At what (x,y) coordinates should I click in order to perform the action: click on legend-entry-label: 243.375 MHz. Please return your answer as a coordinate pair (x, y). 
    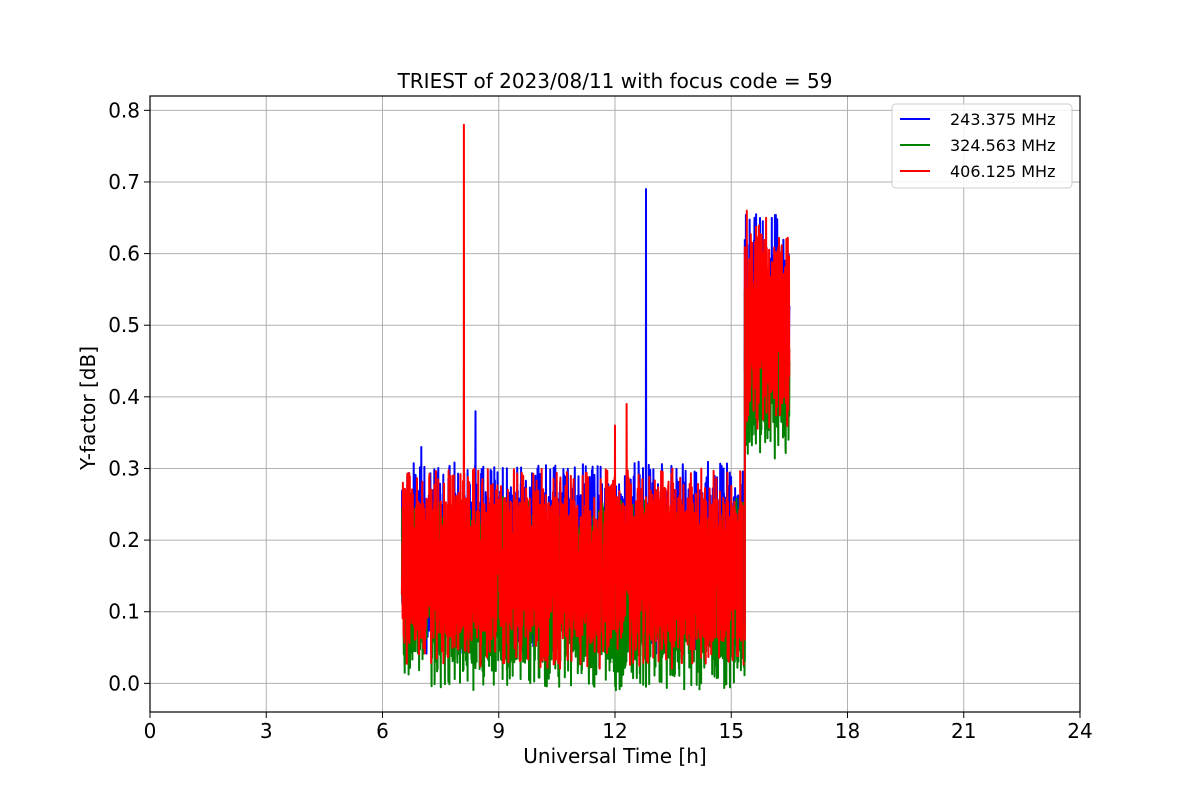
    Looking at the image, I should click on (1002, 119).